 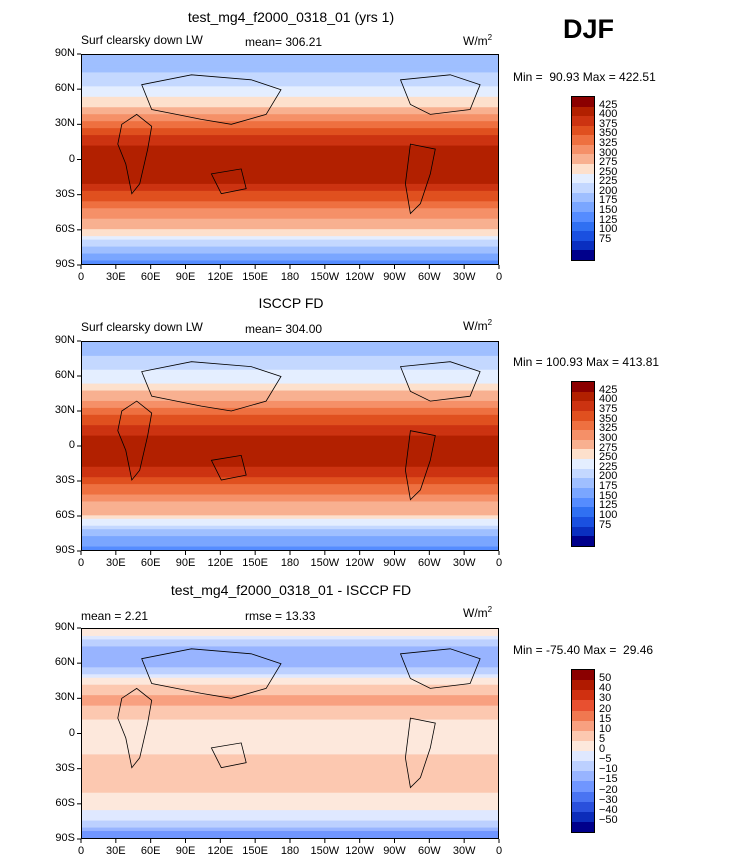 What do you see at coordinates (589, 29) in the screenshot?
I see `season-label: DJF` at bounding box center [589, 29].